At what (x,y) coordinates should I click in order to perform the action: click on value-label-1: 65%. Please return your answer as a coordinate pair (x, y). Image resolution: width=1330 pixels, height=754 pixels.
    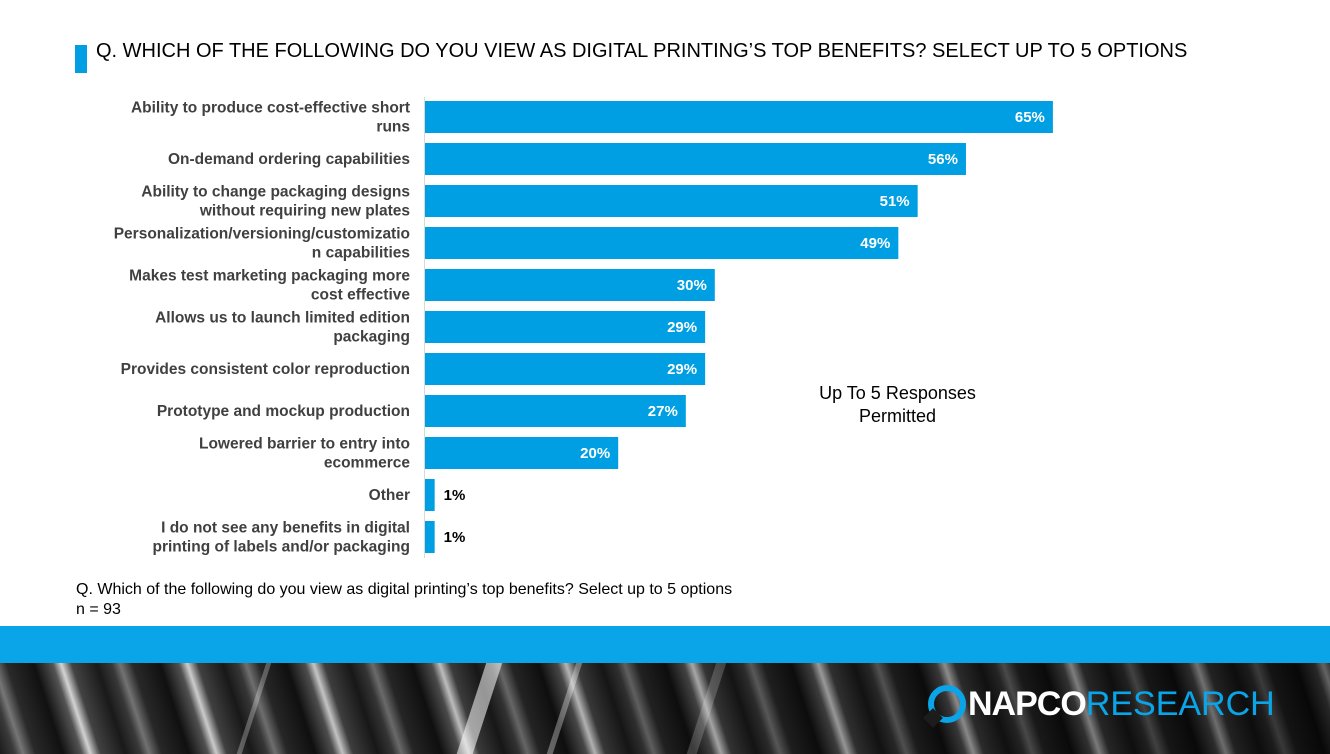
    Looking at the image, I should click on (1030, 117).